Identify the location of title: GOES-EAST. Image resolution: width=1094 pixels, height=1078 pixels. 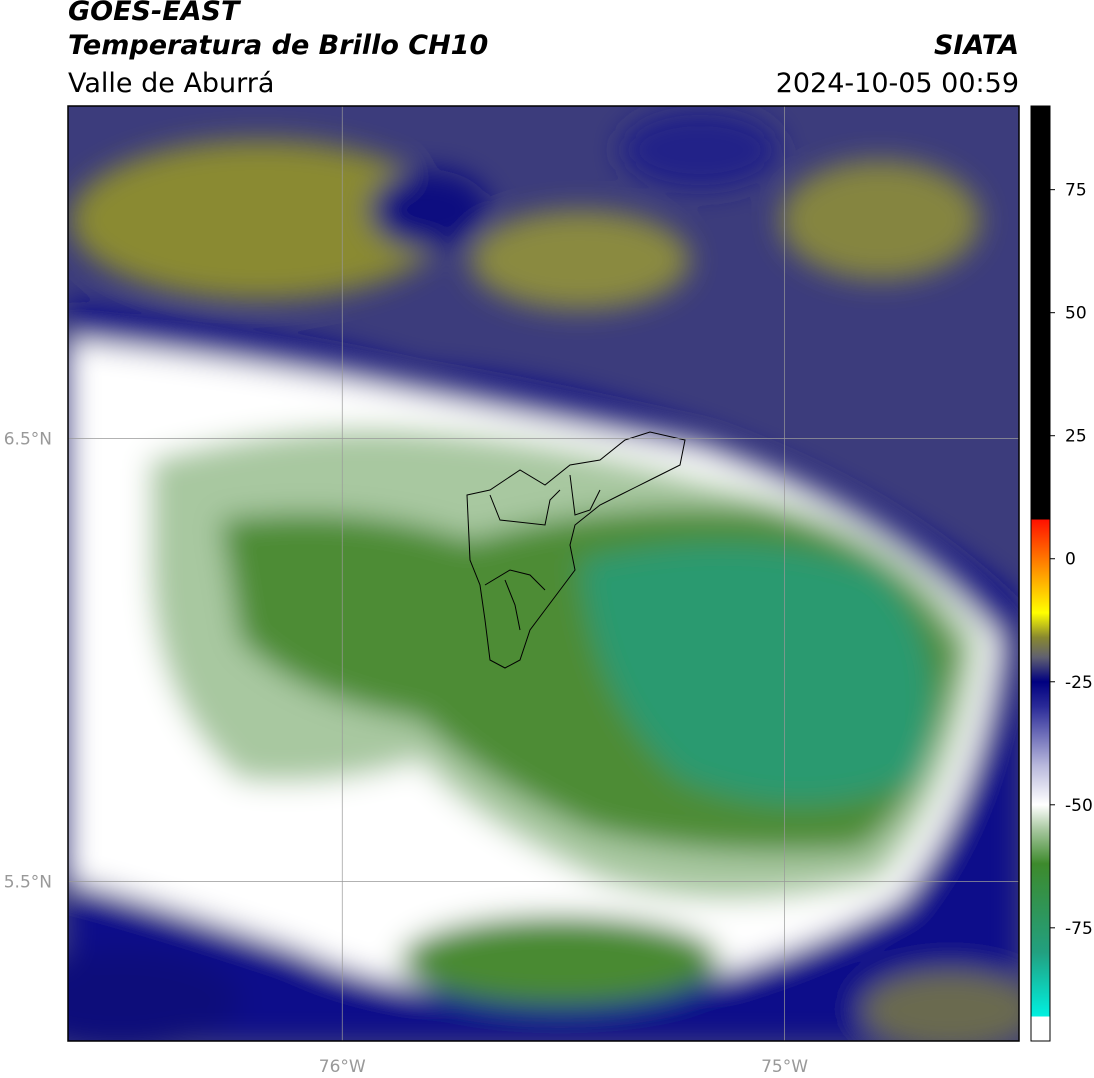
(155, 13).